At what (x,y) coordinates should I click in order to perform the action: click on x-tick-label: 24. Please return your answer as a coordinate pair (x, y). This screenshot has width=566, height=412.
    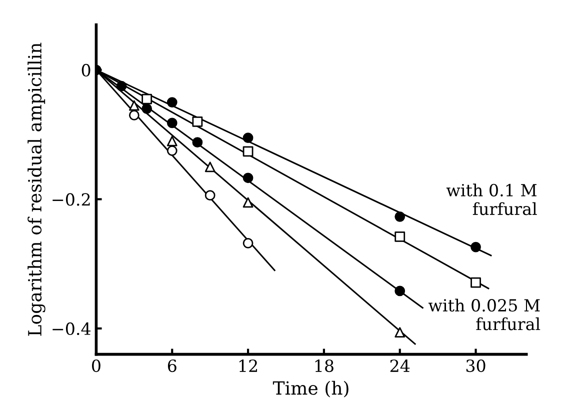
    Looking at the image, I should click on (400, 365).